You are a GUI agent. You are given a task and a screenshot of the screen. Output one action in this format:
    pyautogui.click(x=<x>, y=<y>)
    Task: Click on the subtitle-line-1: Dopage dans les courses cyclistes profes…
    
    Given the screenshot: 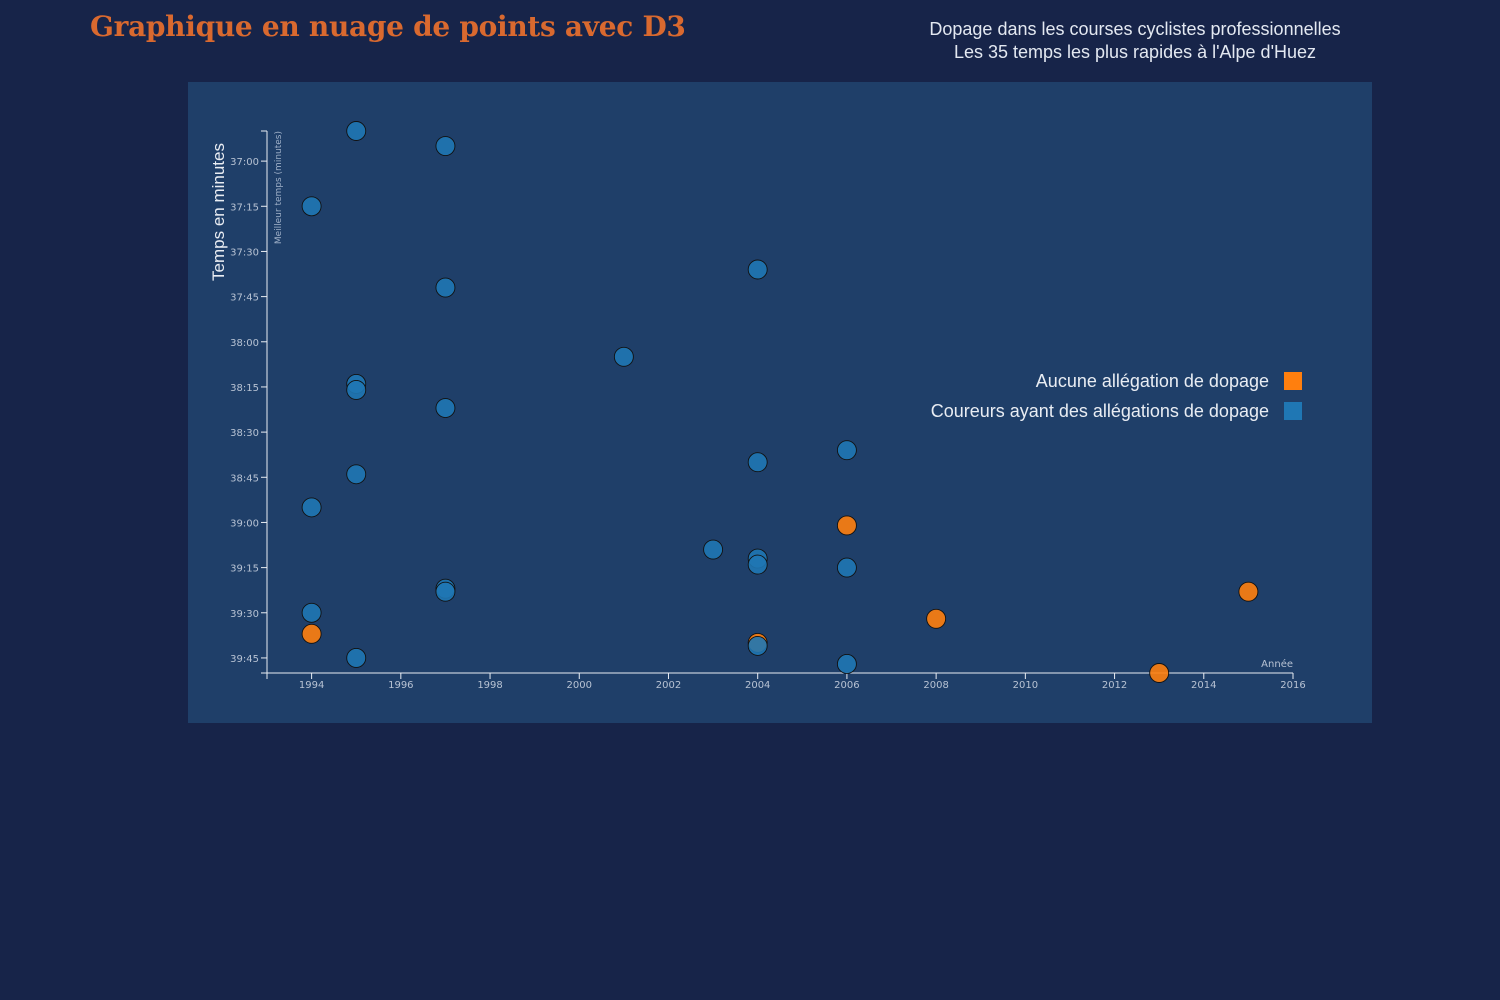 What is the action you would take?
    pyautogui.click(x=1135, y=29)
    